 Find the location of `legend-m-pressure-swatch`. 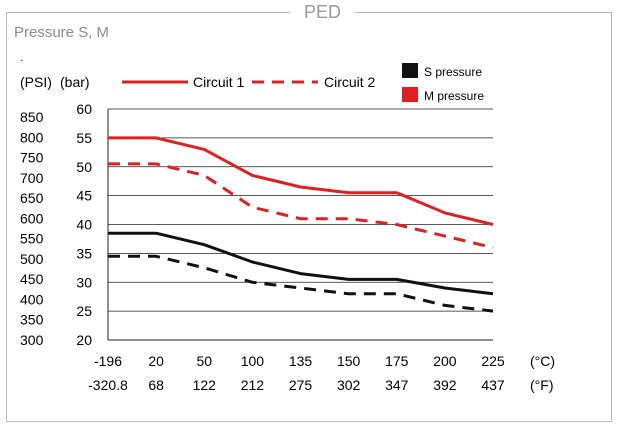

legend-m-pressure-swatch is located at coordinates (410, 94).